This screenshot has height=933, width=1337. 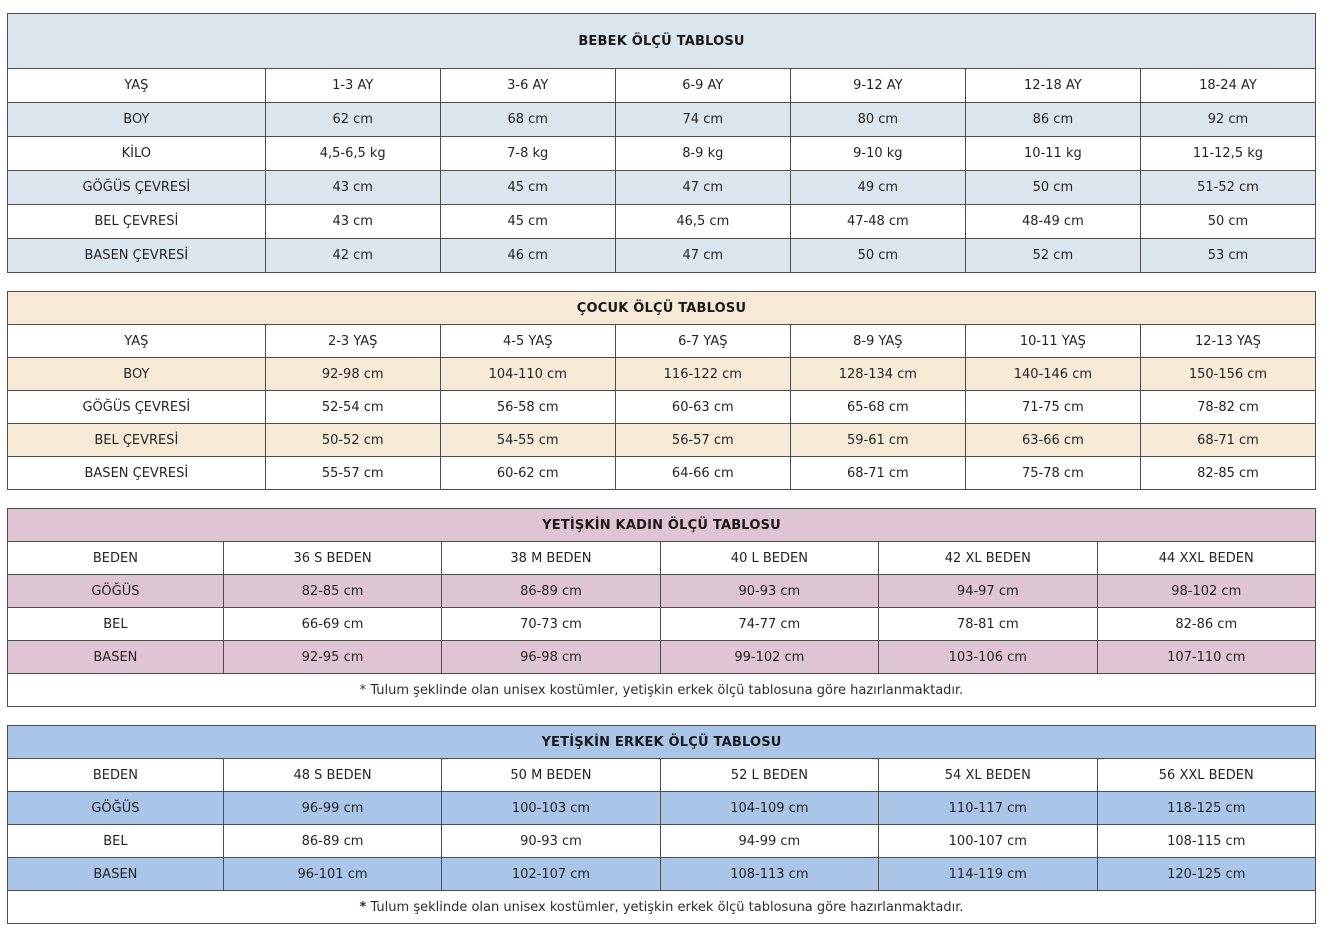 What do you see at coordinates (1206, 591) in the screenshot?
I see `table-cell: 98-102 cm` at bounding box center [1206, 591].